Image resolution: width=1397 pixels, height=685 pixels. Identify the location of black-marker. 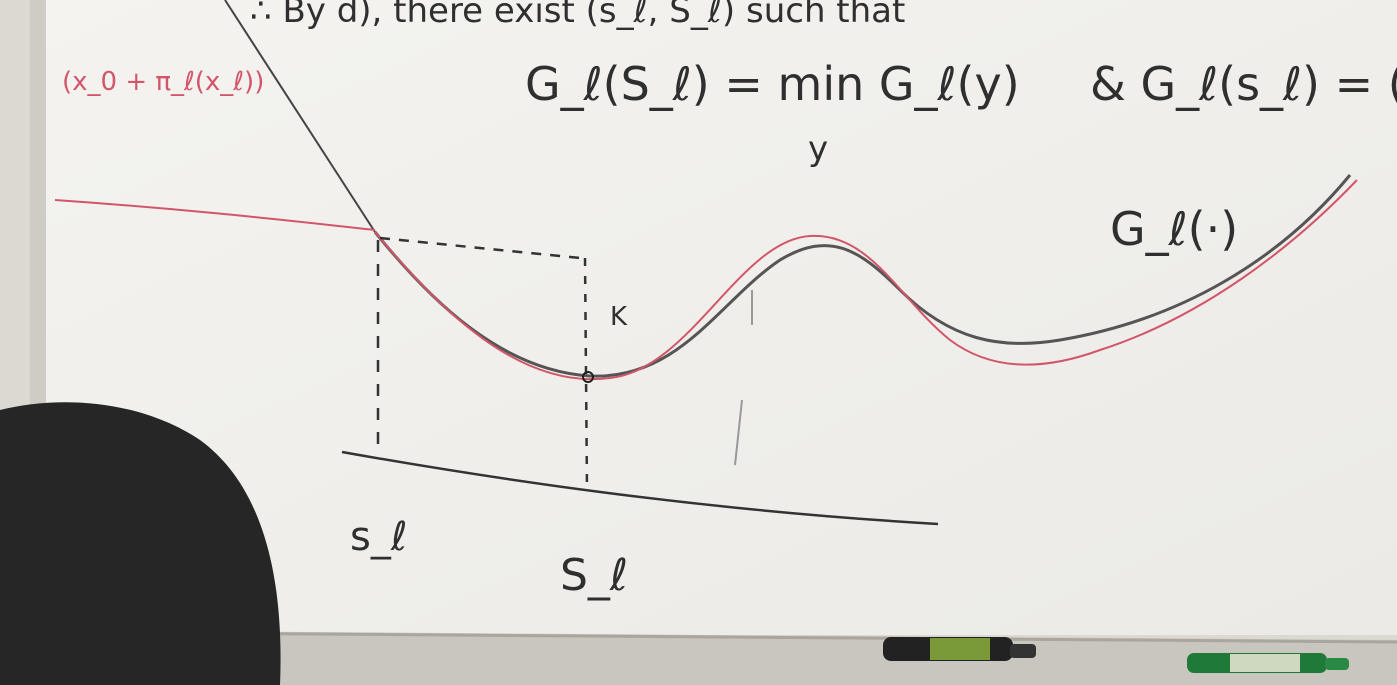
(959, 649).